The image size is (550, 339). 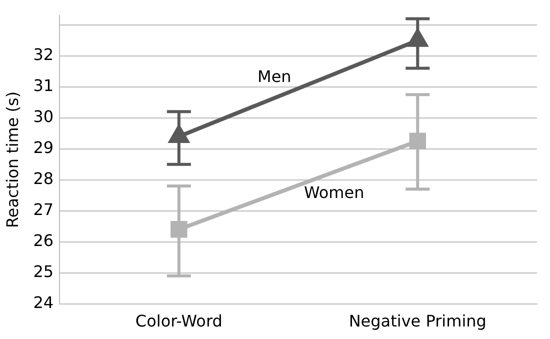 I want to click on x-tick-label: Negative Priming, so click(x=417, y=321).